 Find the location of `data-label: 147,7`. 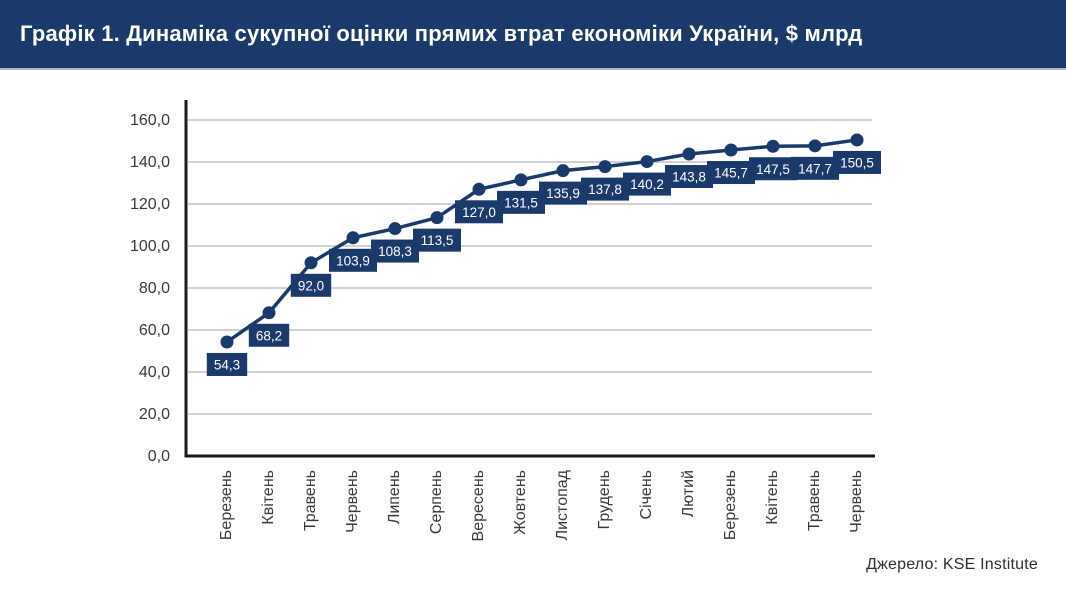

data-label: 147,7 is located at coordinates (815, 168).